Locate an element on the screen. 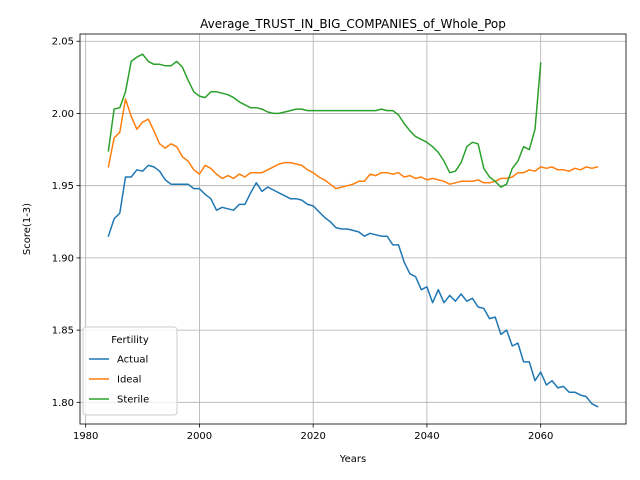 The image size is (640, 480). x-tick-label: 2000 is located at coordinates (199, 436).